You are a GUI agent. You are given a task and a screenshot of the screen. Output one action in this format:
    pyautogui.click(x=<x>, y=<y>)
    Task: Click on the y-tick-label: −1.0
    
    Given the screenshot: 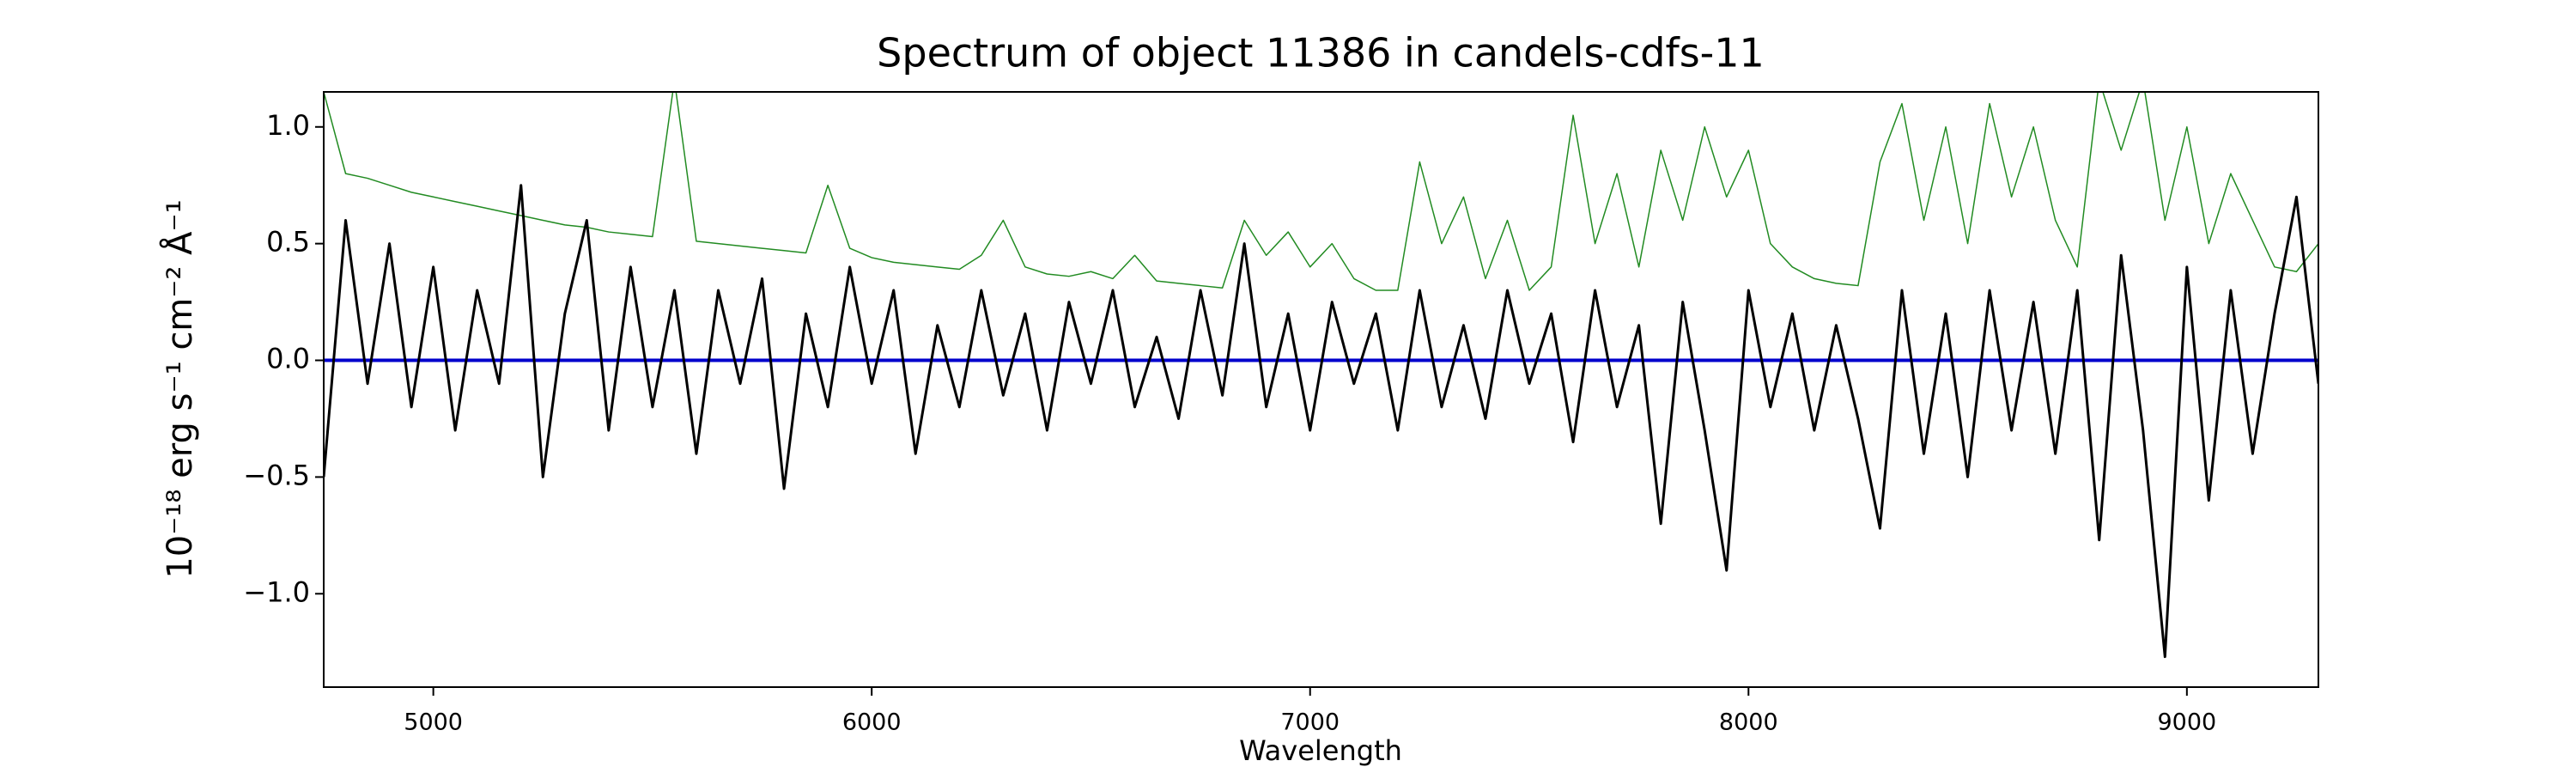 What is the action you would take?
    pyautogui.click(x=276, y=591)
    